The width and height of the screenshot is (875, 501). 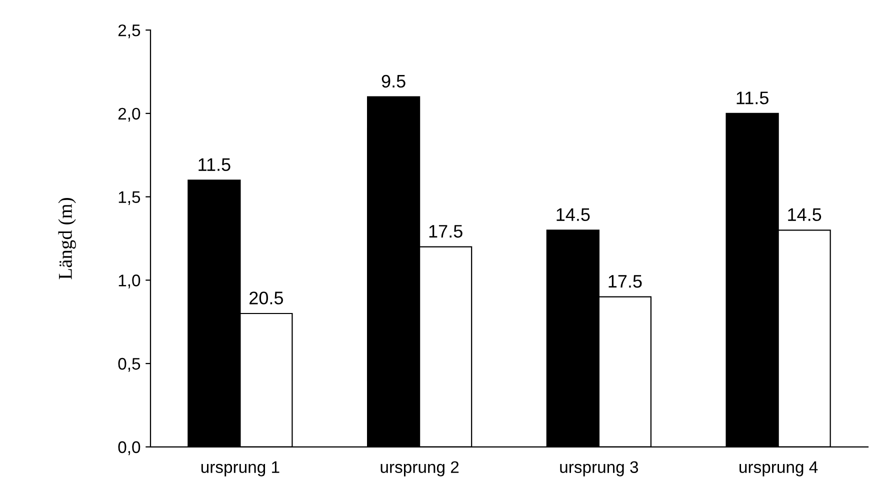 What do you see at coordinates (67, 239) in the screenshot?
I see `y-axis-title: Längd (m)` at bounding box center [67, 239].